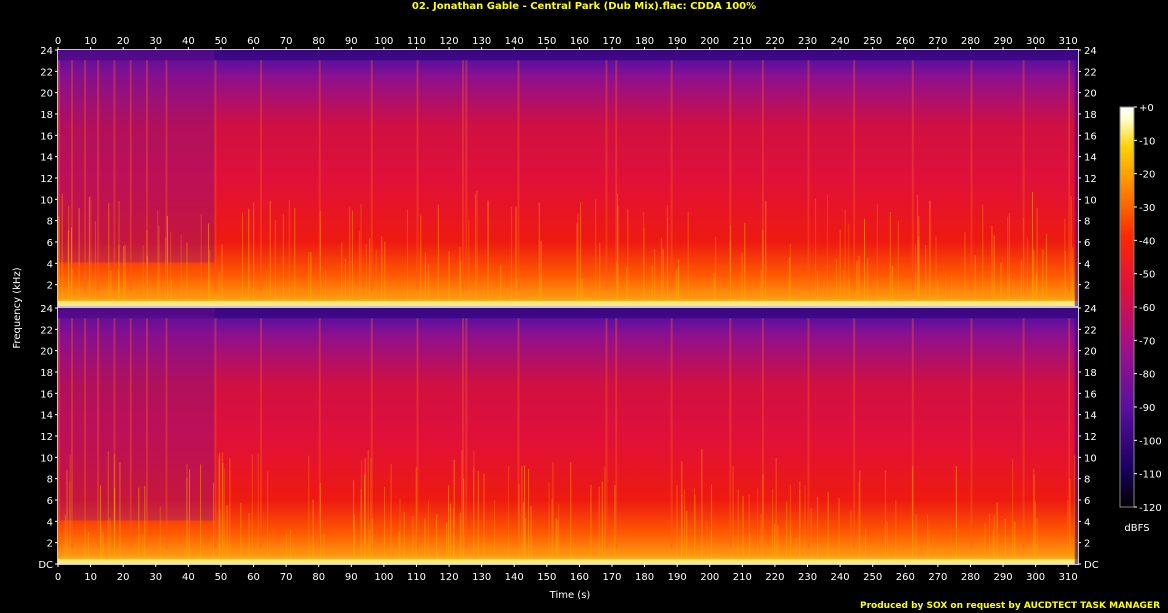 This screenshot has height=613, width=1168. What do you see at coordinates (546, 41) in the screenshot?
I see `x-tick-label-top: 150` at bounding box center [546, 41].